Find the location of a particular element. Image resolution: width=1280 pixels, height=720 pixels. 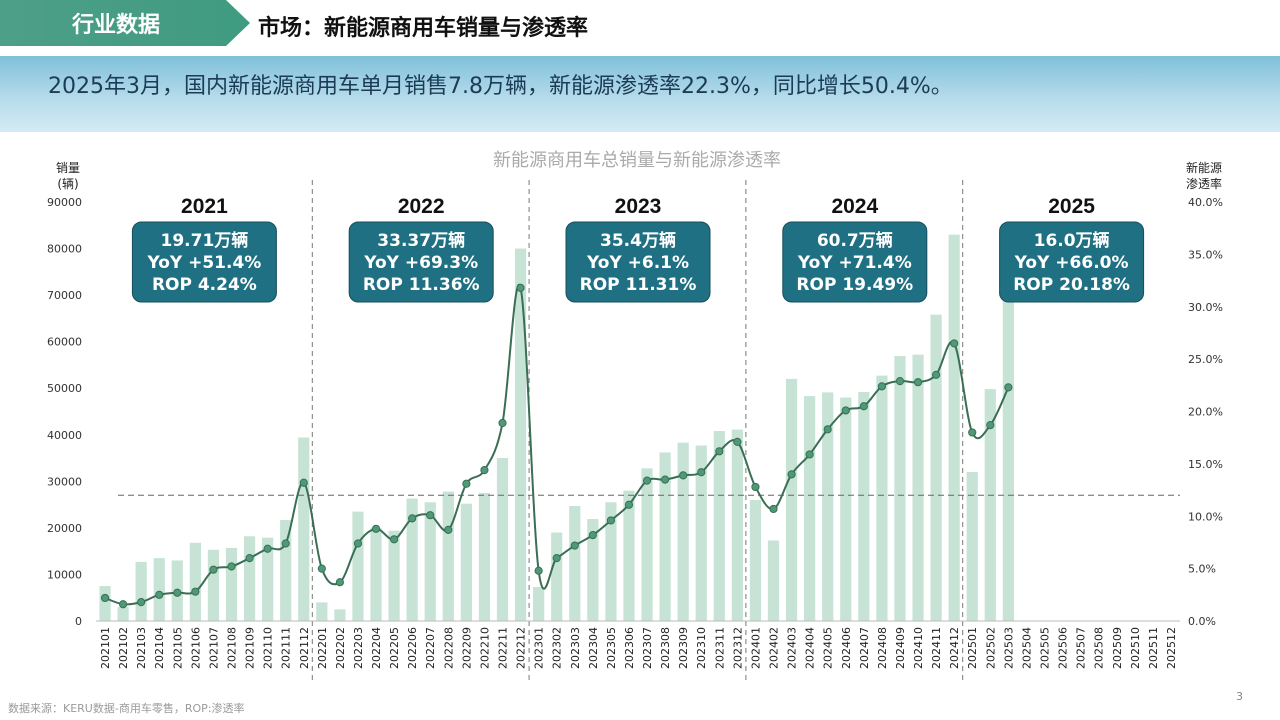

x-tick-label: 202104 is located at coordinates (159, 648).